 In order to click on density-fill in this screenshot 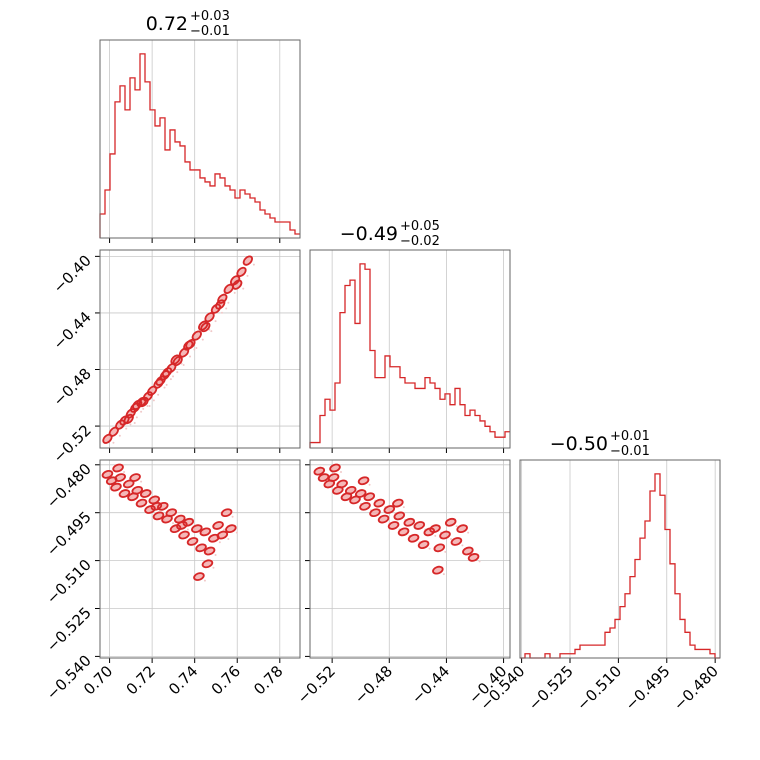, I will do `click(247, 260)`.